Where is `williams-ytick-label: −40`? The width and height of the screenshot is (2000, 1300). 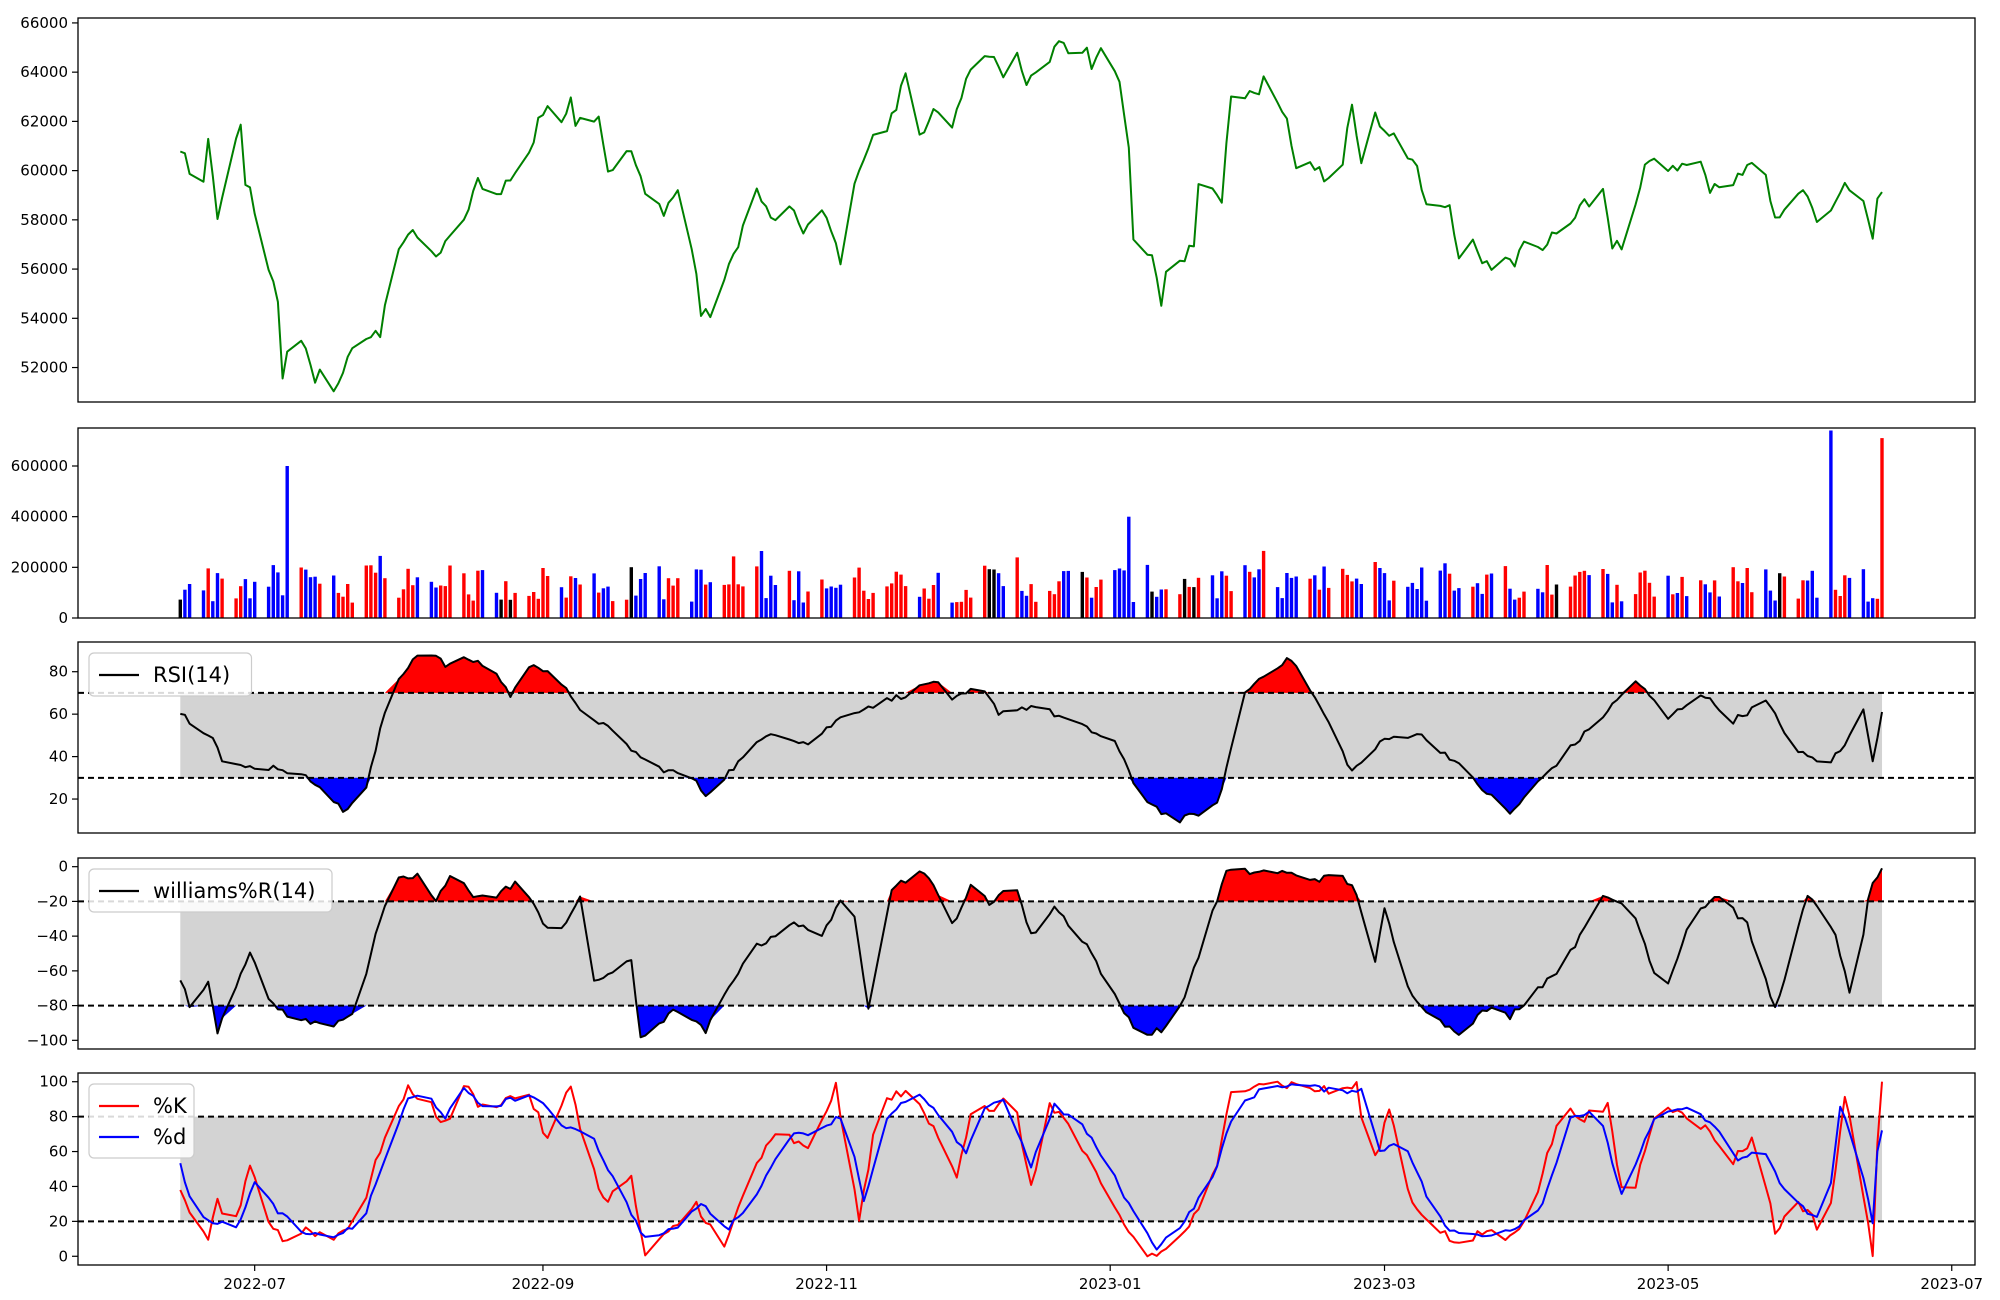
williams-ytick-label: −40 is located at coordinates (52, 936).